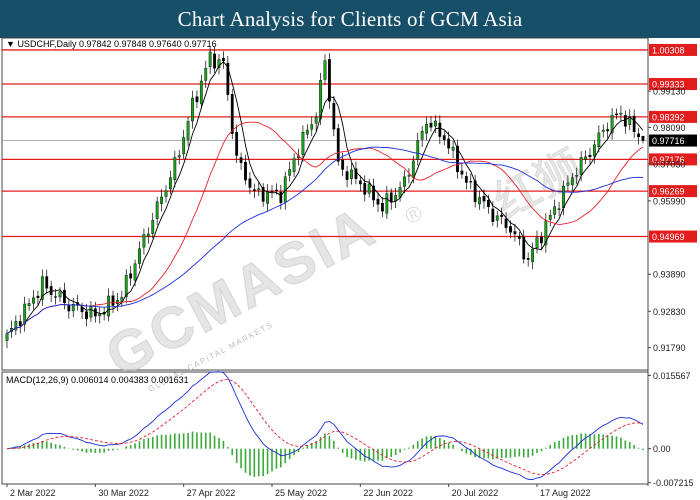 This screenshot has height=500, width=700. What do you see at coordinates (673, 483) in the screenshot?
I see `macd-tick-label: -0.007215` at bounding box center [673, 483].